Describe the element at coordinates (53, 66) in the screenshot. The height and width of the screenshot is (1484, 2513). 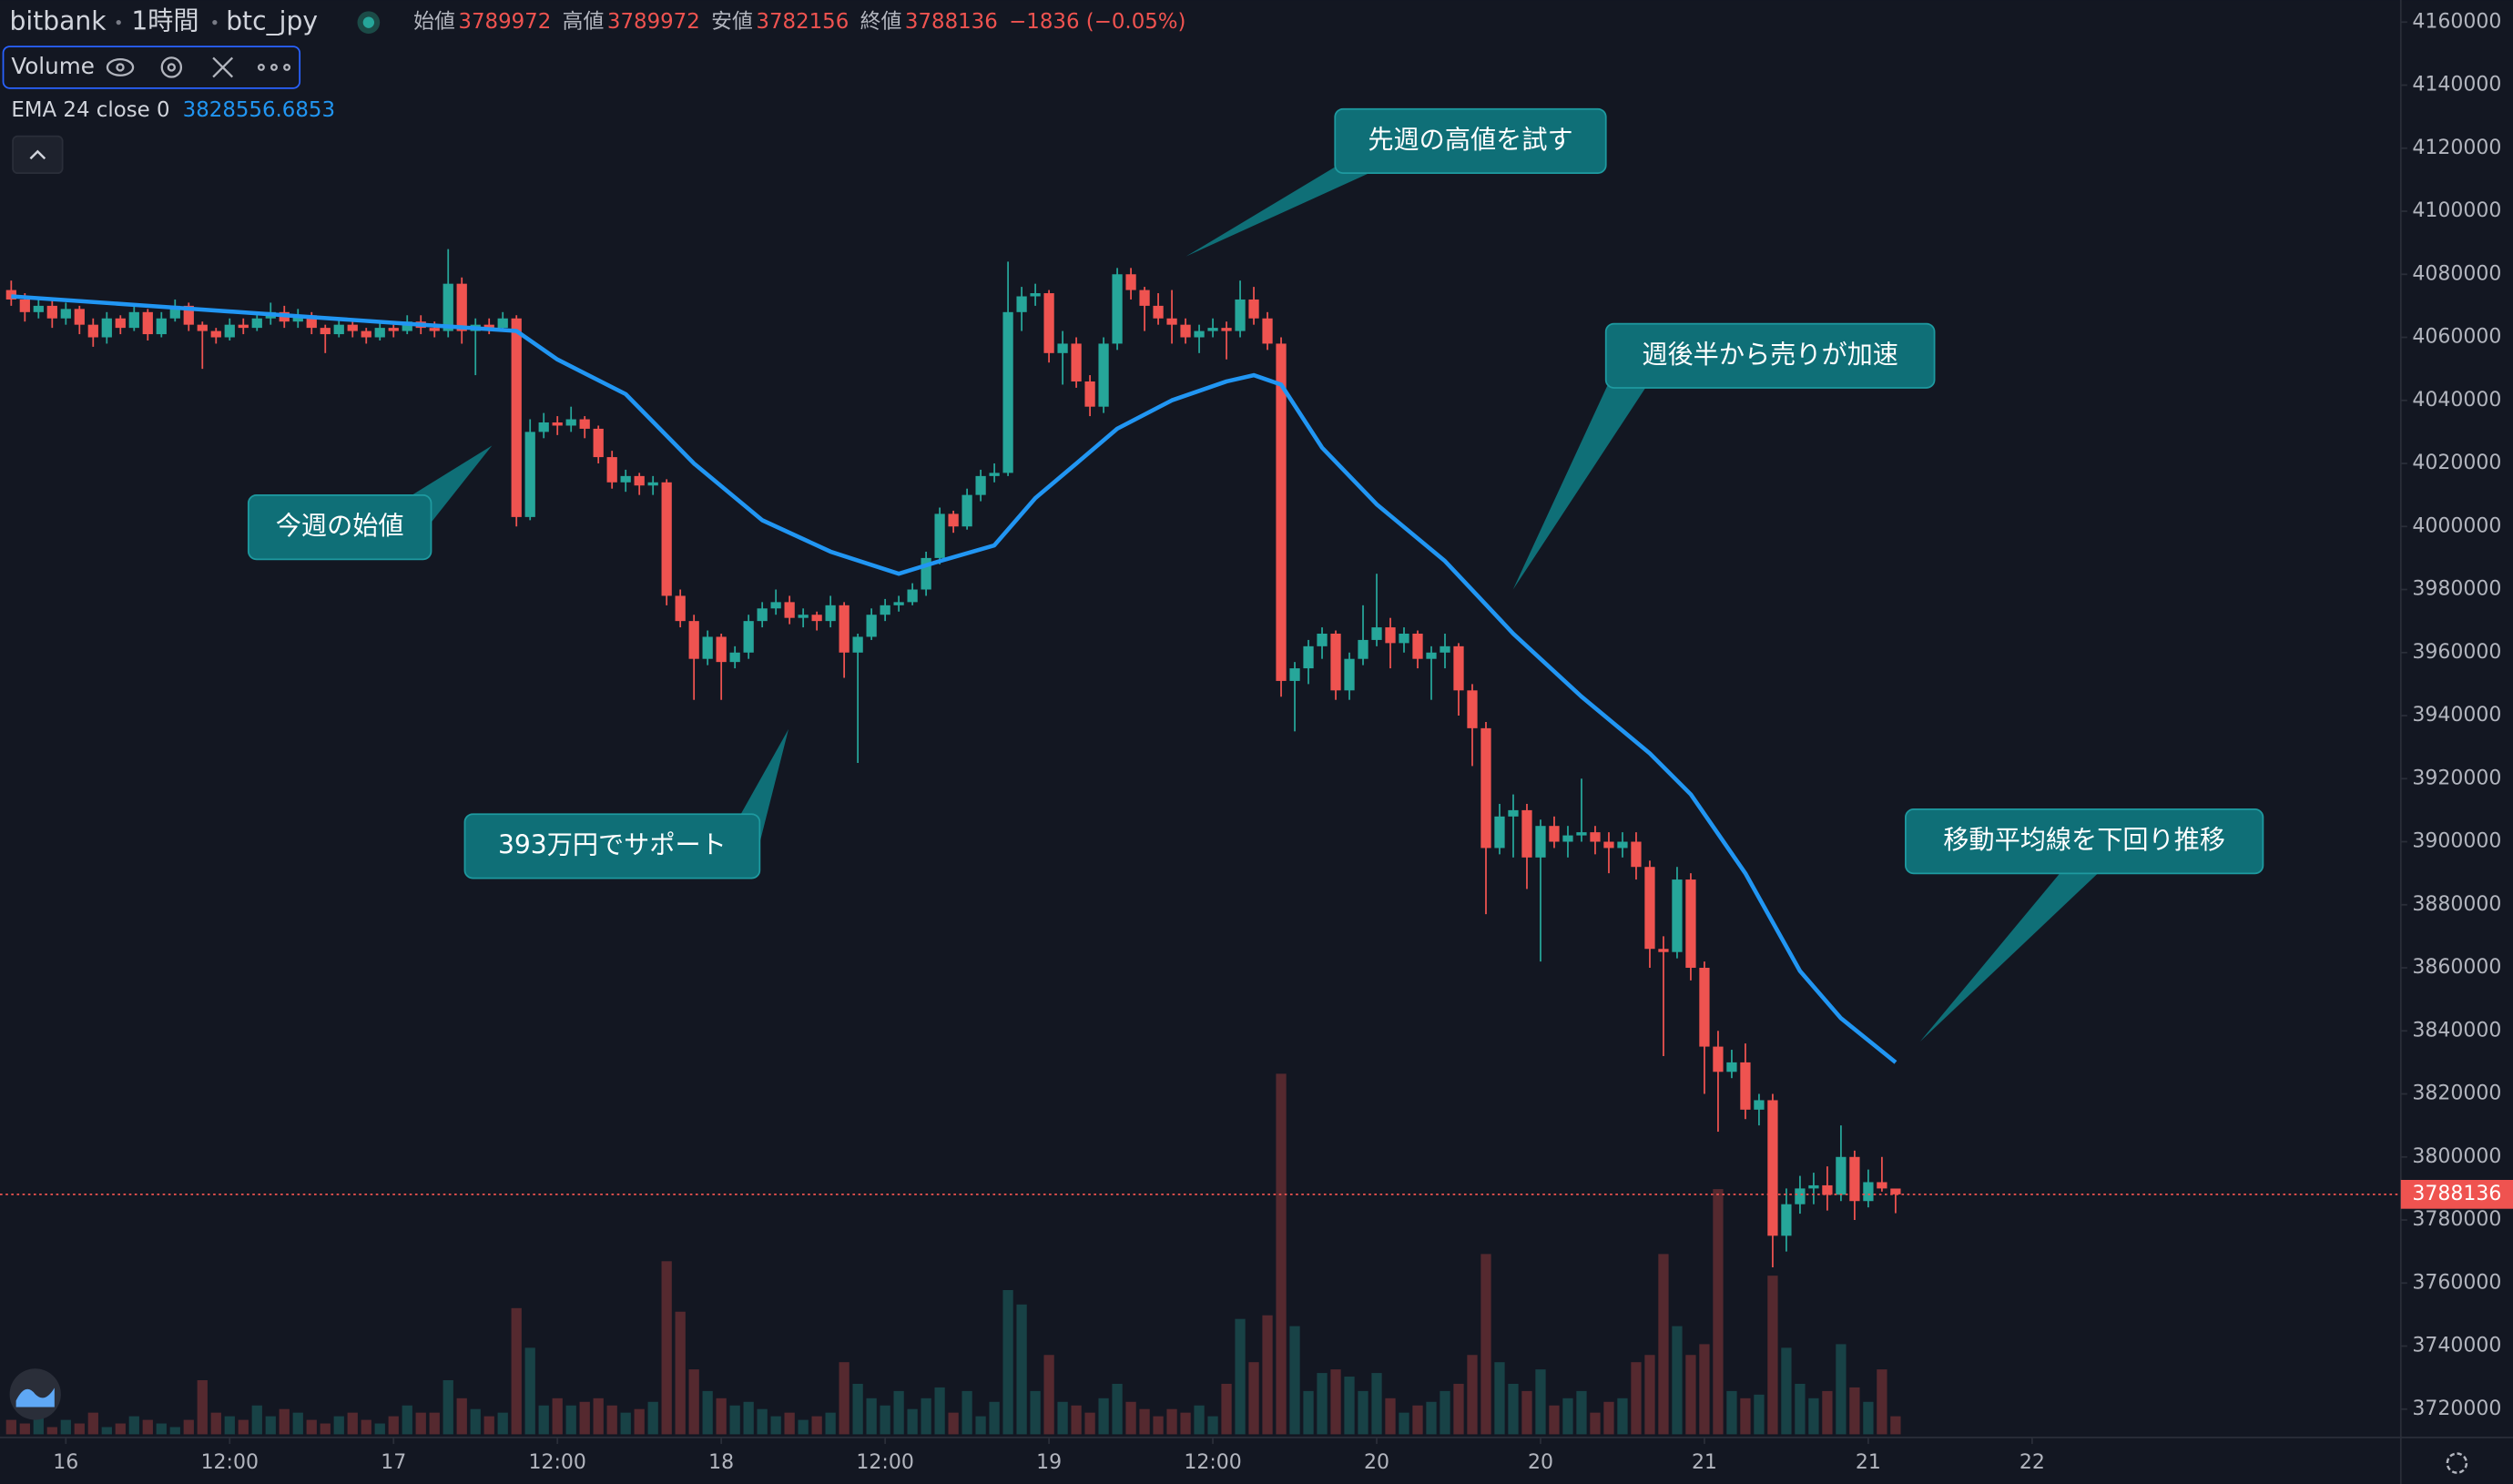
I see `volume-legend: Volume` at that location.